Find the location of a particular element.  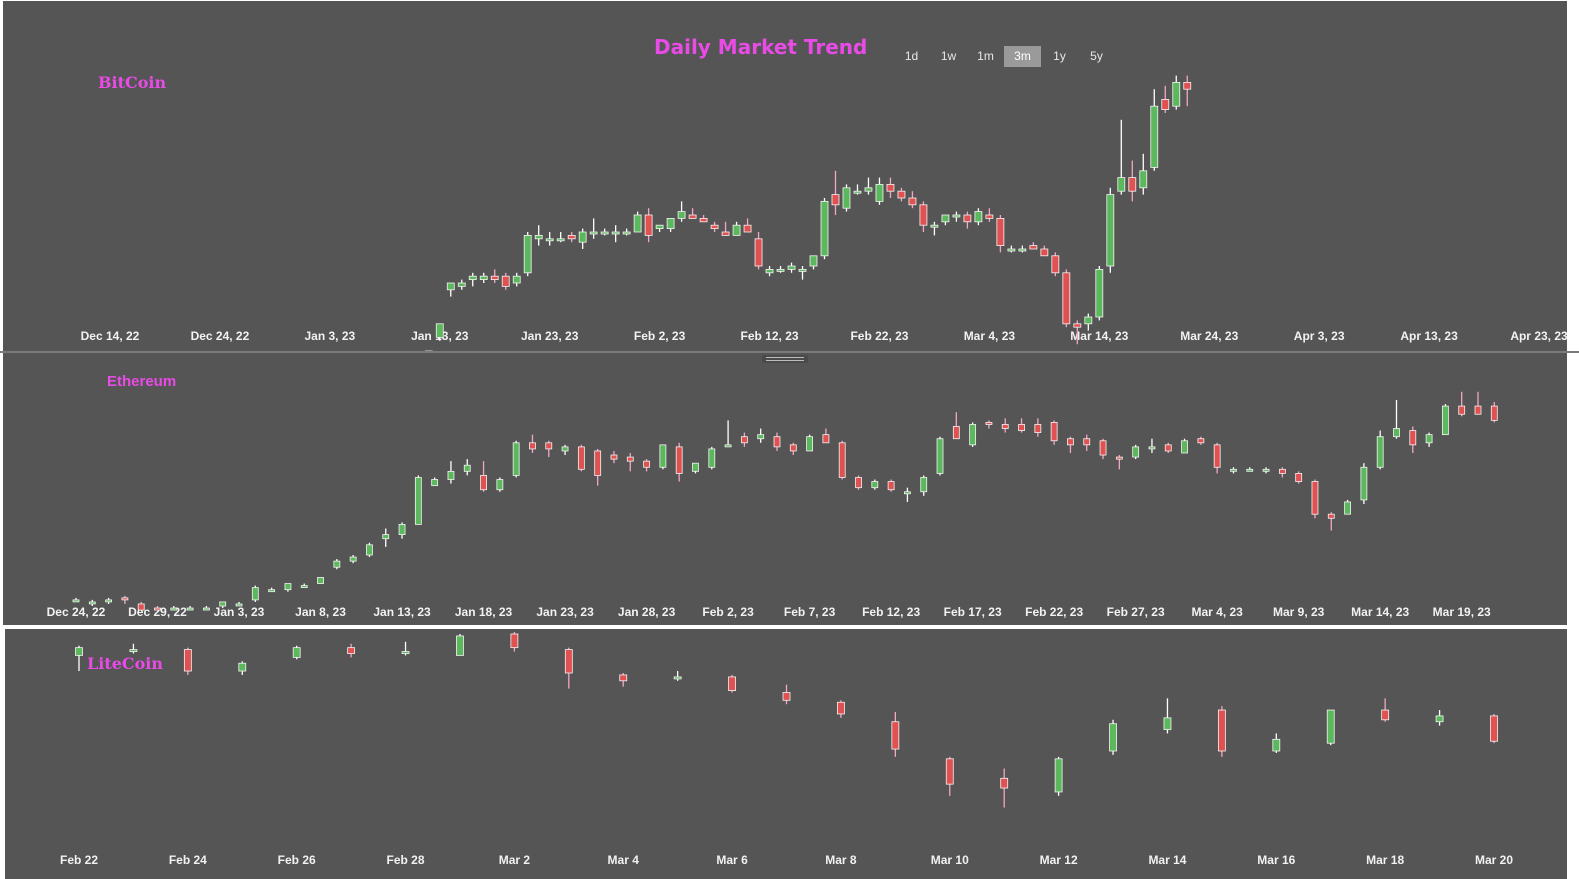

range-button-5y: 5y is located at coordinates (1096, 56).